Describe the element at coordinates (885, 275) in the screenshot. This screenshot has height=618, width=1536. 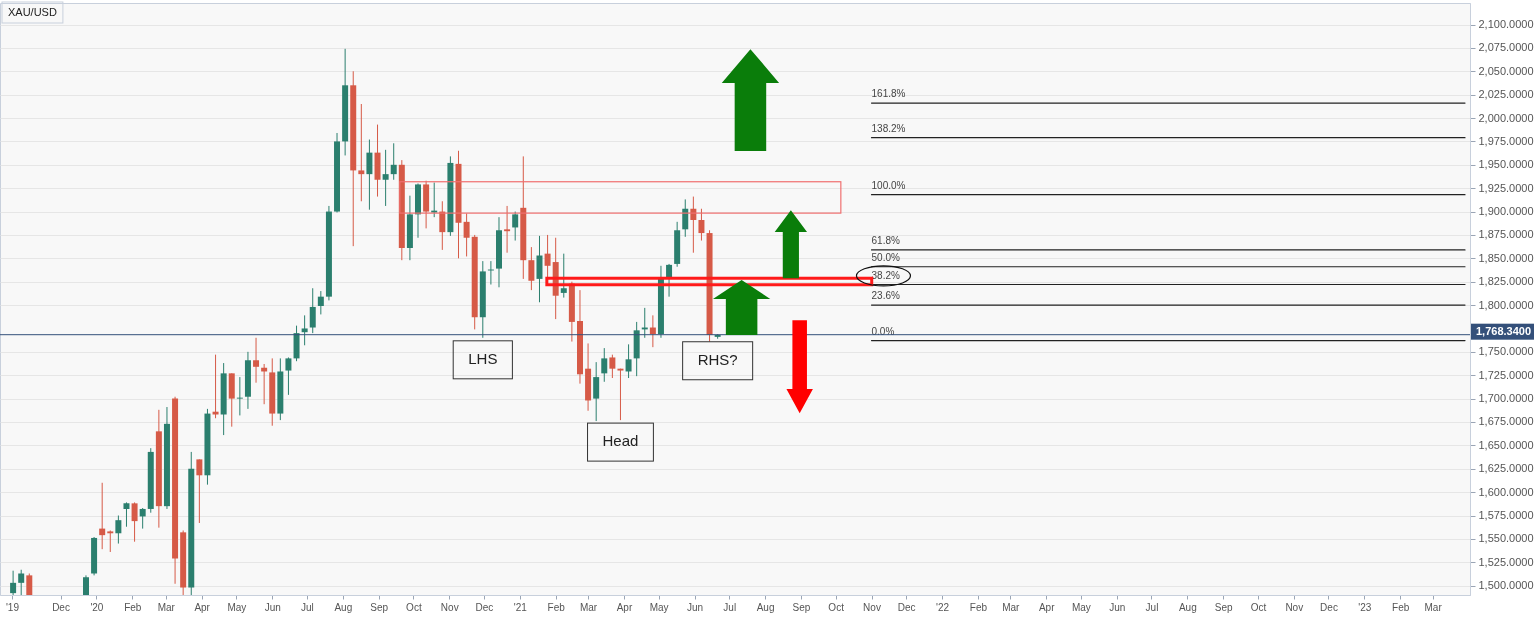
I see `series-label: 38.2%` at that location.